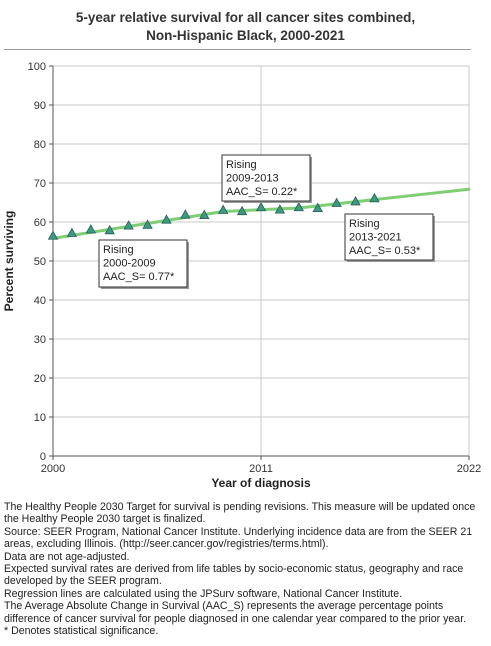 The image size is (491, 646). What do you see at coordinates (9, 261) in the screenshot?
I see `y-axis-title: Percent surviving` at bounding box center [9, 261].